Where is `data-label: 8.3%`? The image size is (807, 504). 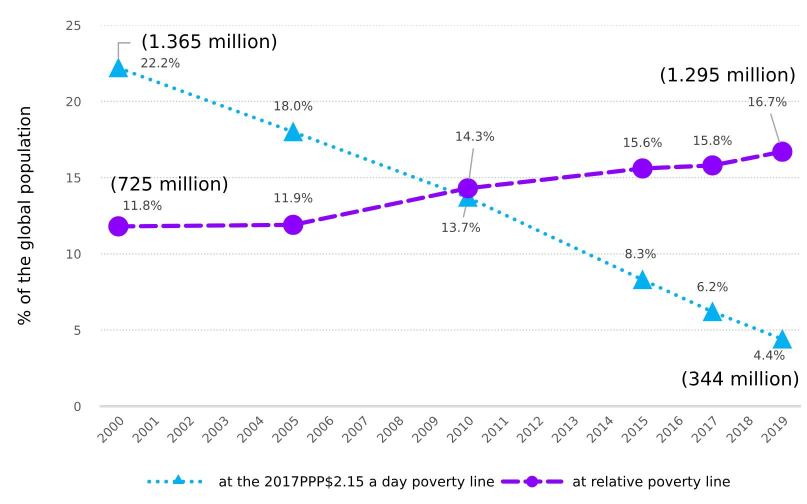 data-label: 8.3% is located at coordinates (641, 253).